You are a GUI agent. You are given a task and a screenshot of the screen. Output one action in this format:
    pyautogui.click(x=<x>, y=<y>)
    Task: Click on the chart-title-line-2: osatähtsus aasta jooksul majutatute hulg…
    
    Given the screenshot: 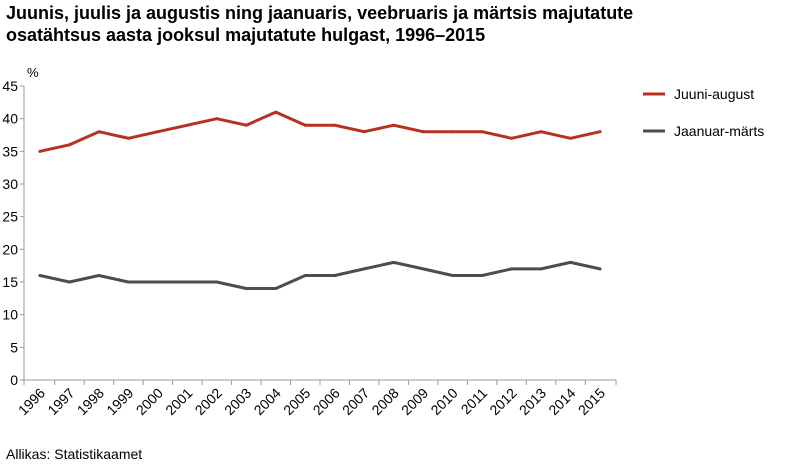 What is the action you would take?
    pyautogui.click(x=246, y=35)
    